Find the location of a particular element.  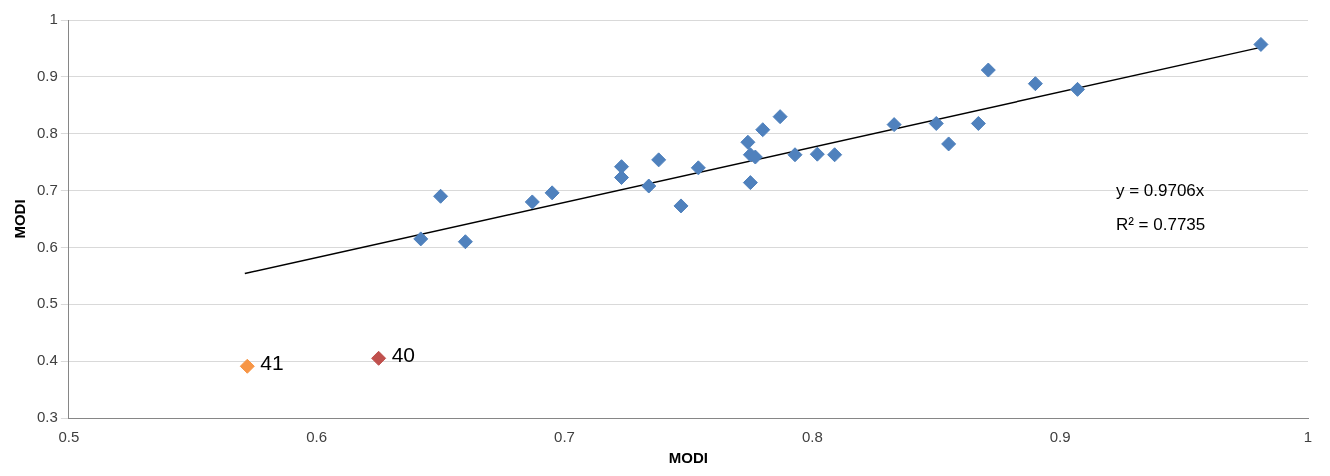

x-tick-label: 1 is located at coordinates (1308, 437).